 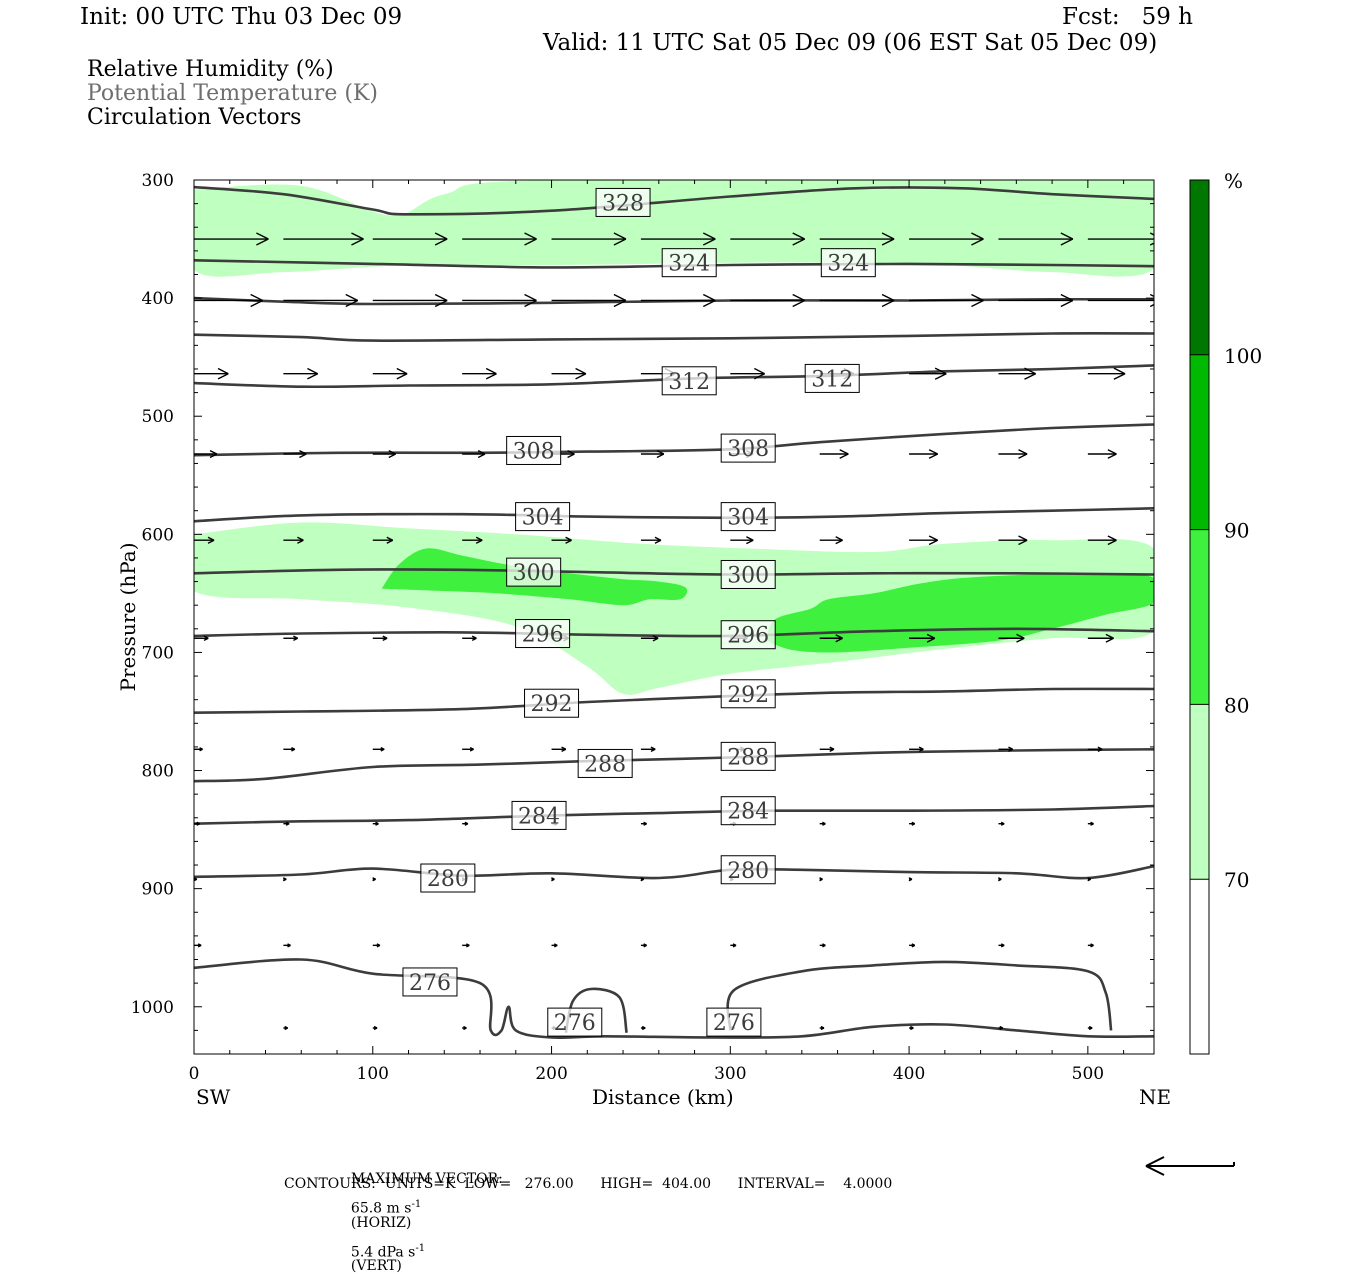 What do you see at coordinates (128, 617) in the screenshot?
I see `y-axis-label: Pressure (hPa)` at bounding box center [128, 617].